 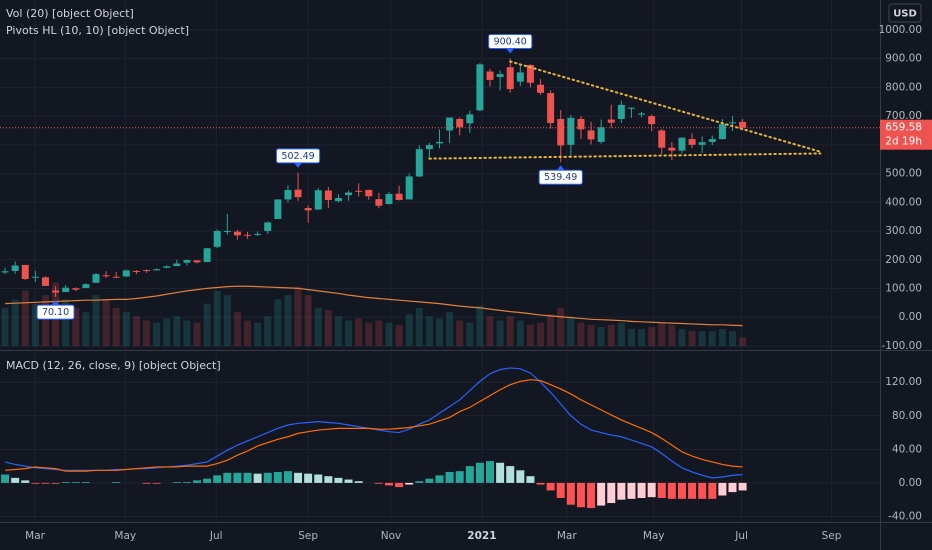 I want to click on pivot-text: 502.49, so click(x=297, y=156).